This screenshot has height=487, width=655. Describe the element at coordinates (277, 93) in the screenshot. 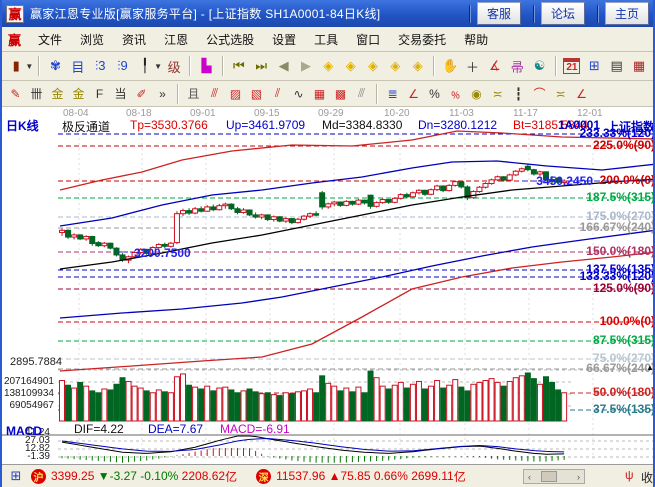

I see `speed-lines-icon: ⫽` at that location.